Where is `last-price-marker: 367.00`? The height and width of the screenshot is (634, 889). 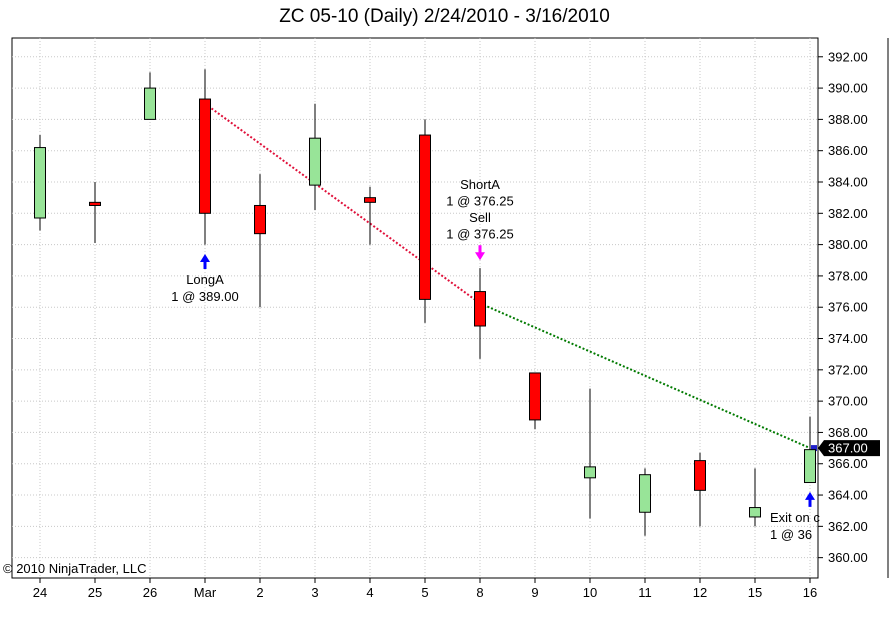
last-price-marker: 367.00 is located at coordinates (849, 448).